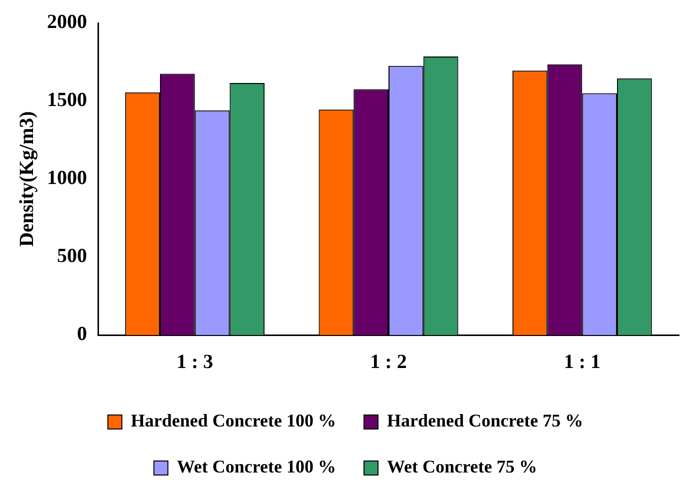 The height and width of the screenshot is (495, 699). I want to click on y-tick-label: 500, so click(72, 256).